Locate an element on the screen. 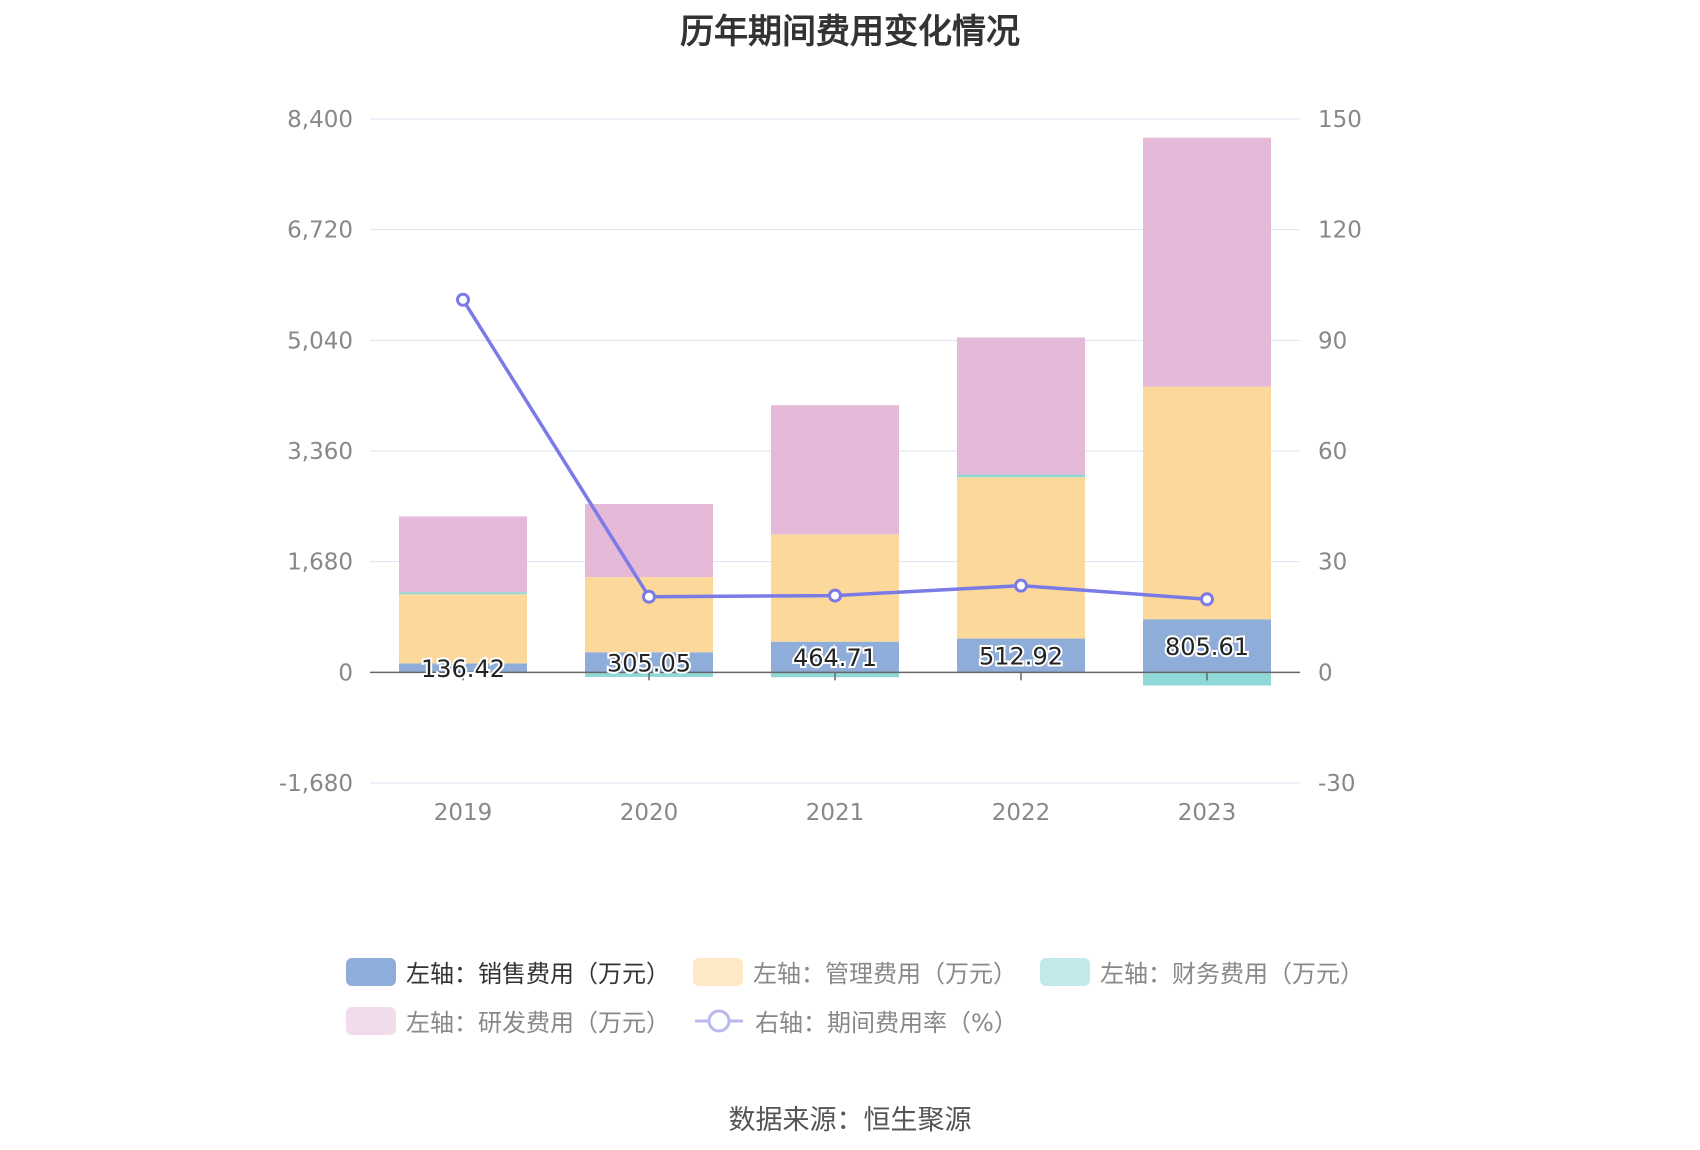  legend-swatch-admin is located at coordinates (718, 971).